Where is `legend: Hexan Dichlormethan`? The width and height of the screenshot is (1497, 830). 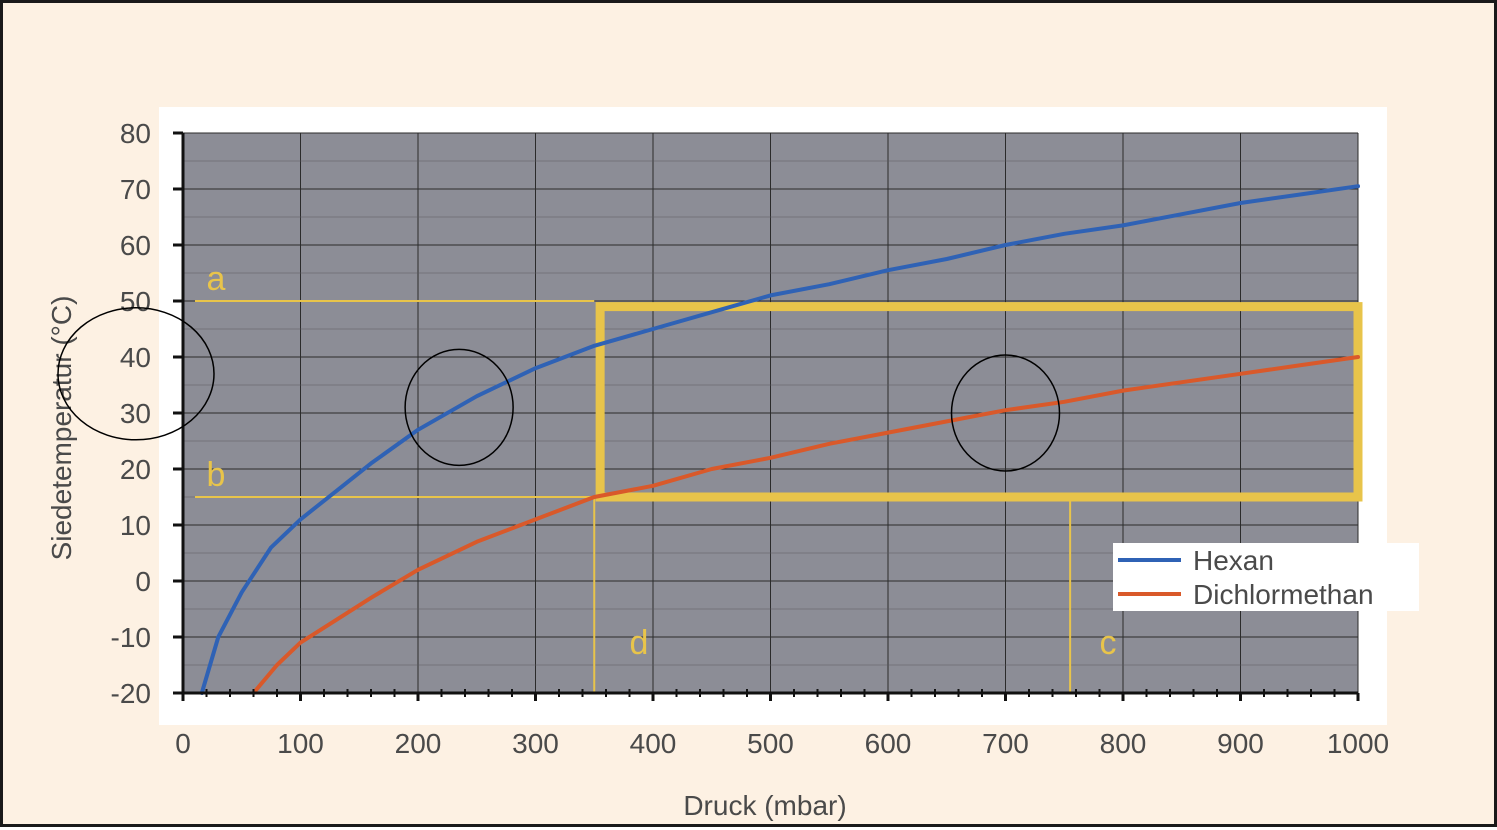 legend: Hexan Dichlormethan is located at coordinates (1266, 577).